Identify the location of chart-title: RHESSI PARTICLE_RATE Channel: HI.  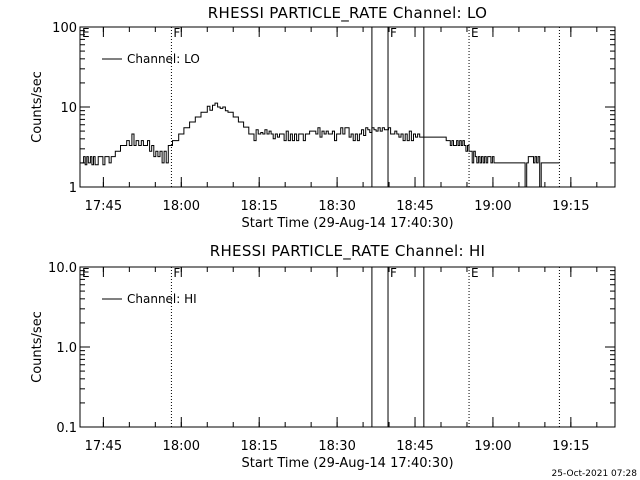
(348, 251).